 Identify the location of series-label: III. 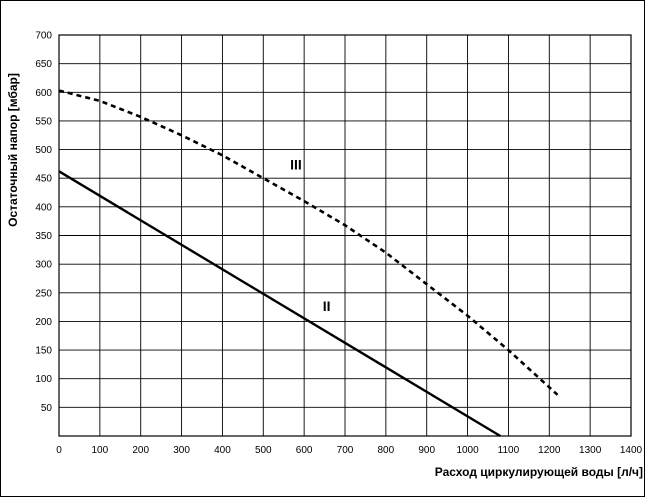
(296, 165).